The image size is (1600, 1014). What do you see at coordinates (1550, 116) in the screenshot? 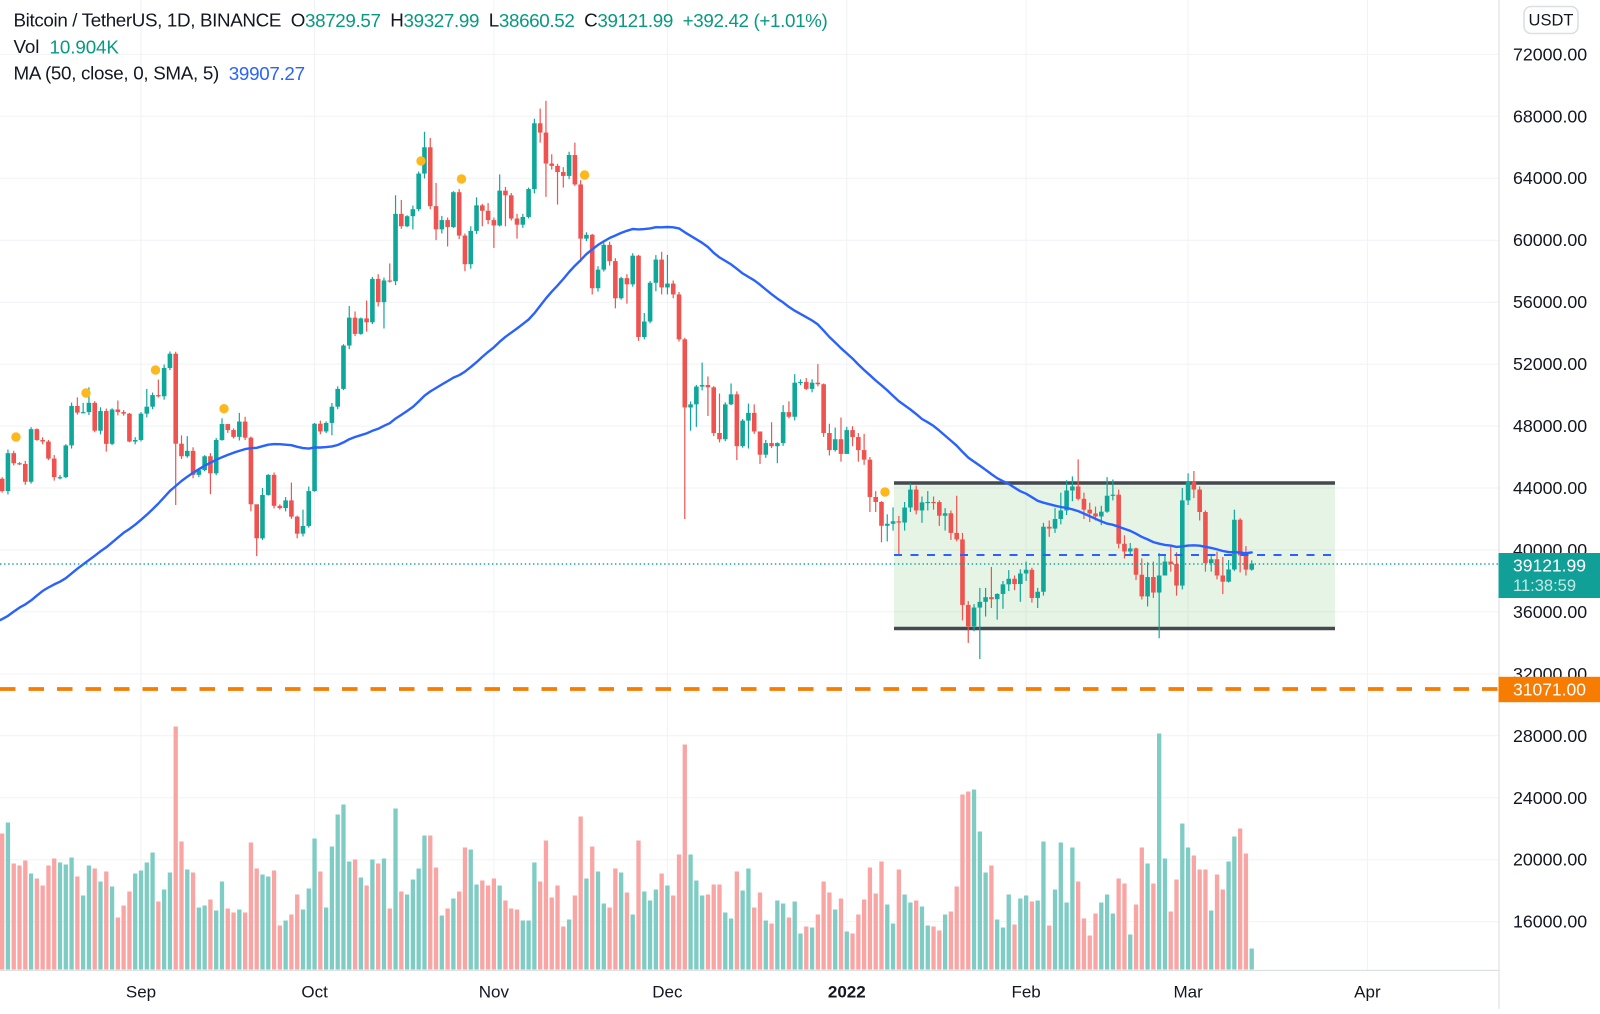
I see `svg-text: 68000.00` at bounding box center [1550, 116].